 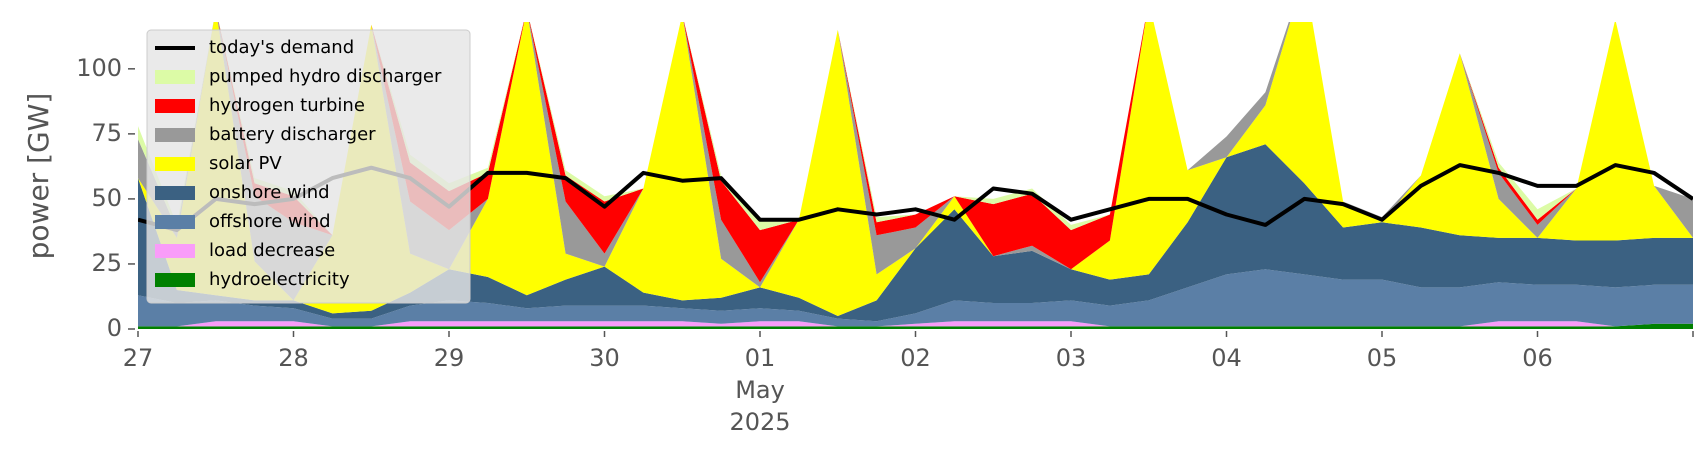 What do you see at coordinates (1226, 358) in the screenshot?
I see `x-tick-label: 04` at bounding box center [1226, 358].